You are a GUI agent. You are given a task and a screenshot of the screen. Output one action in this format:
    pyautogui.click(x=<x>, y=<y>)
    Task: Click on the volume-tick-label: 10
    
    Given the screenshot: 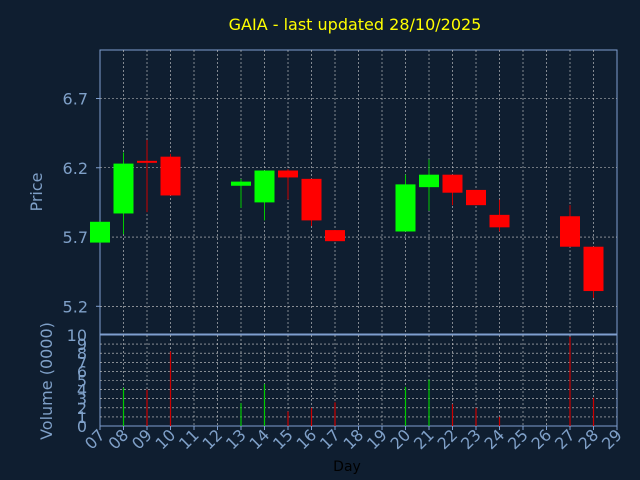 What is the action you would take?
    pyautogui.click(x=77, y=335)
    